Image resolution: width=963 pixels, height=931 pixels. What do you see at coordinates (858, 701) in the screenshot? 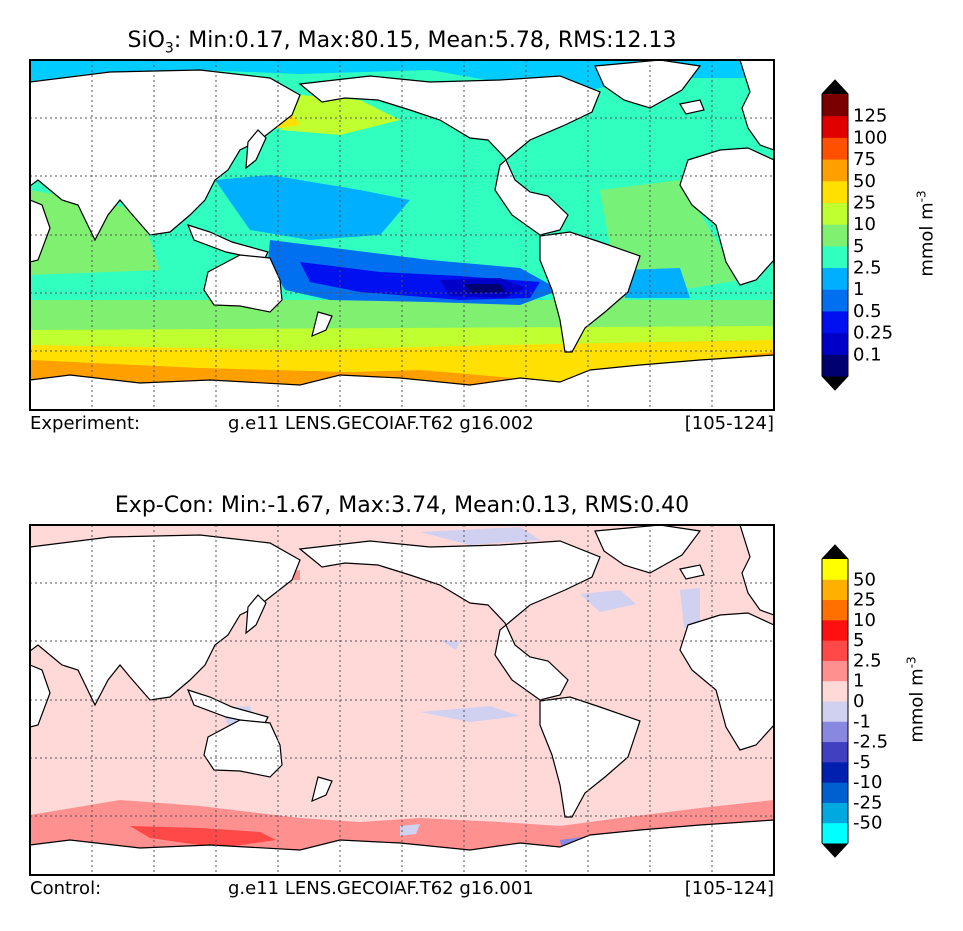
I see `colorbar-tick-label: 0` at bounding box center [858, 701].